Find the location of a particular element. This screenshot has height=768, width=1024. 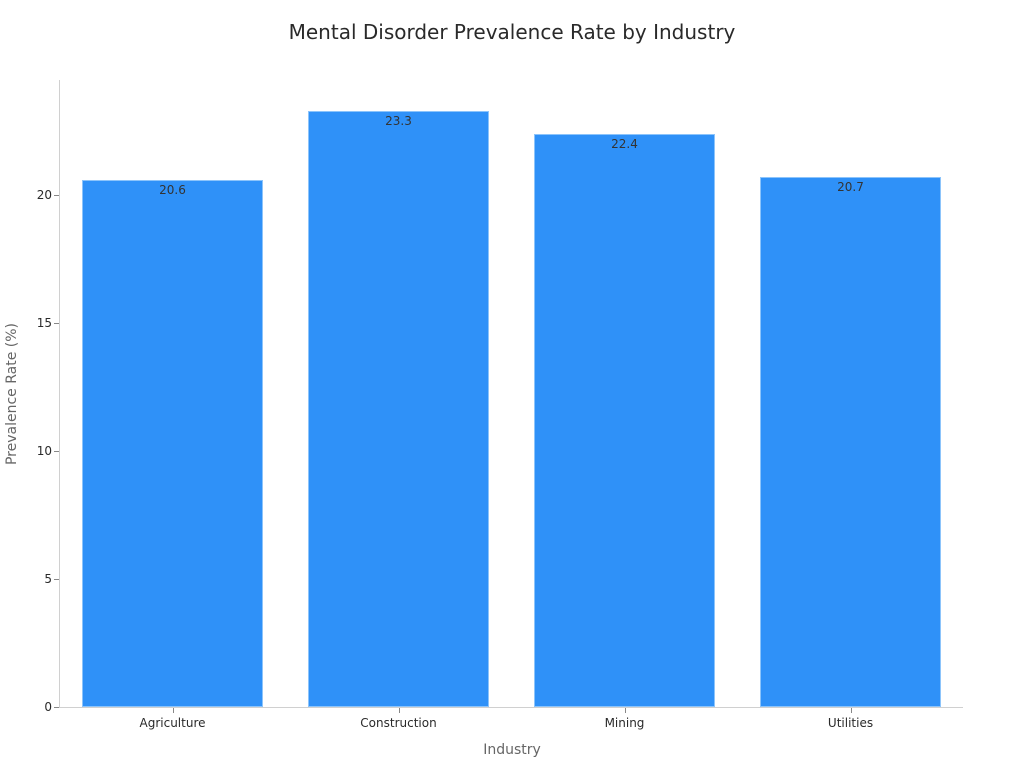

x-axis-title: Industry is located at coordinates (512, 750).